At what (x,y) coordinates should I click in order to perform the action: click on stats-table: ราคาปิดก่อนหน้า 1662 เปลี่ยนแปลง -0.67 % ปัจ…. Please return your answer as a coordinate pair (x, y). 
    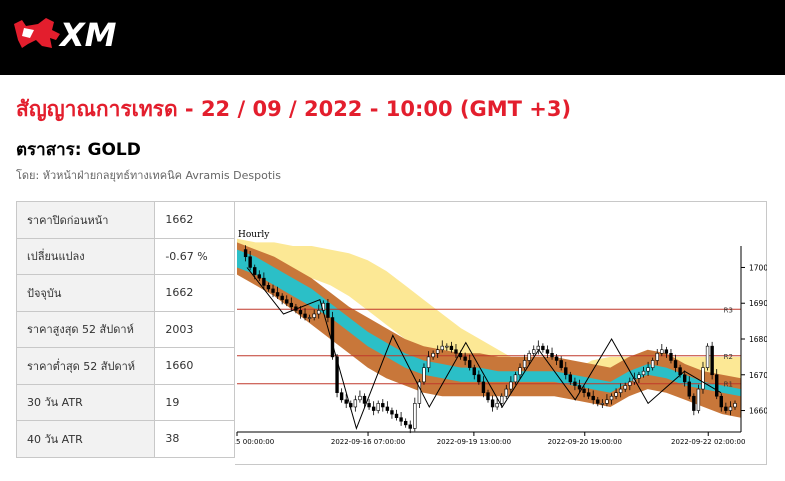
    Looking at the image, I should click on (125, 329).